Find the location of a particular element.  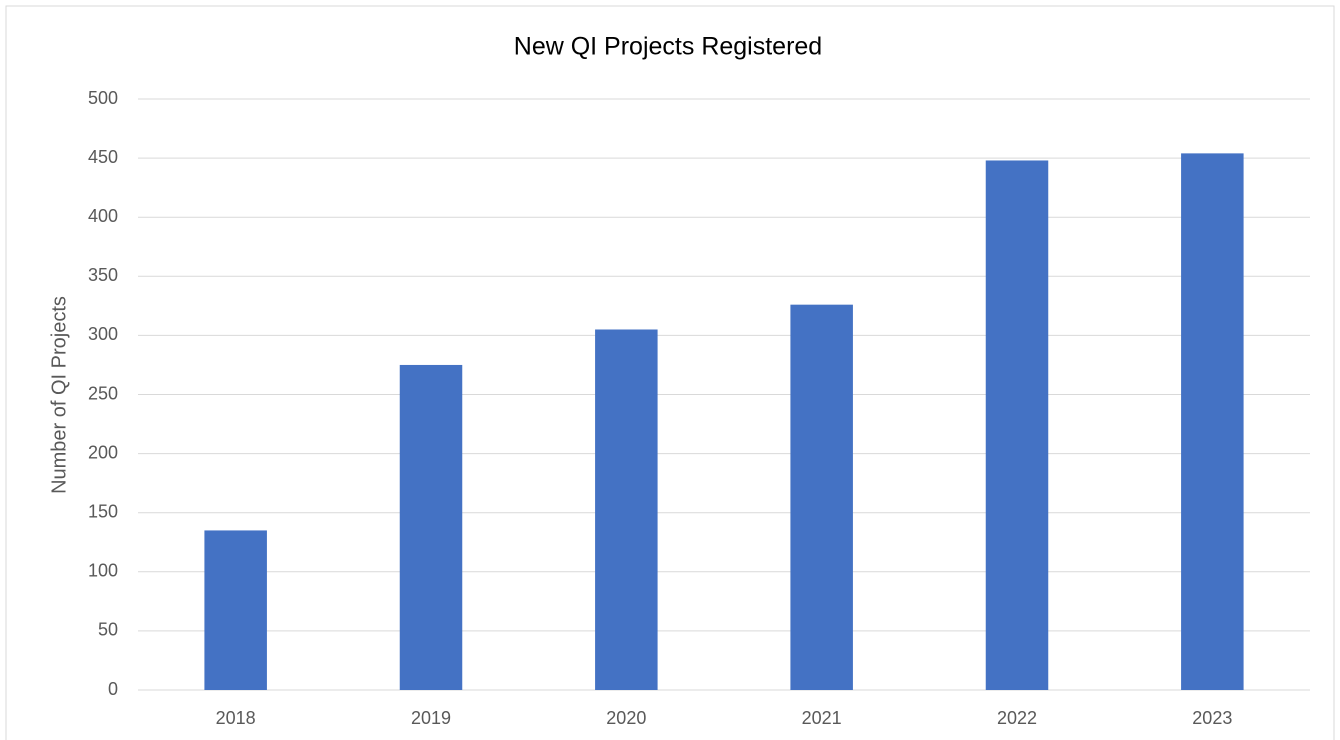

x-tick-label: 2018 is located at coordinates (236, 718).